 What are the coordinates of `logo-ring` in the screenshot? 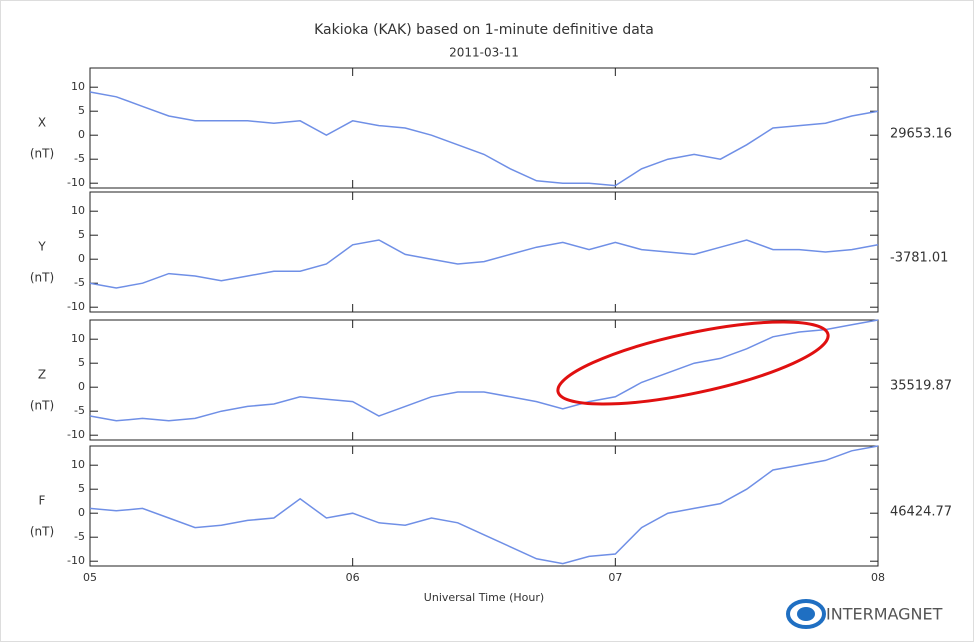 It's located at (806, 614).